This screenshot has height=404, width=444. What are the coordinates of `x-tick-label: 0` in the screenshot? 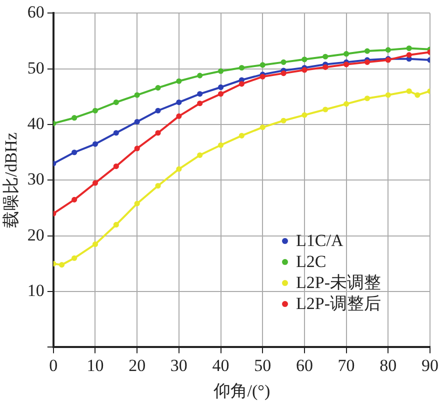 It's located at (53, 365).